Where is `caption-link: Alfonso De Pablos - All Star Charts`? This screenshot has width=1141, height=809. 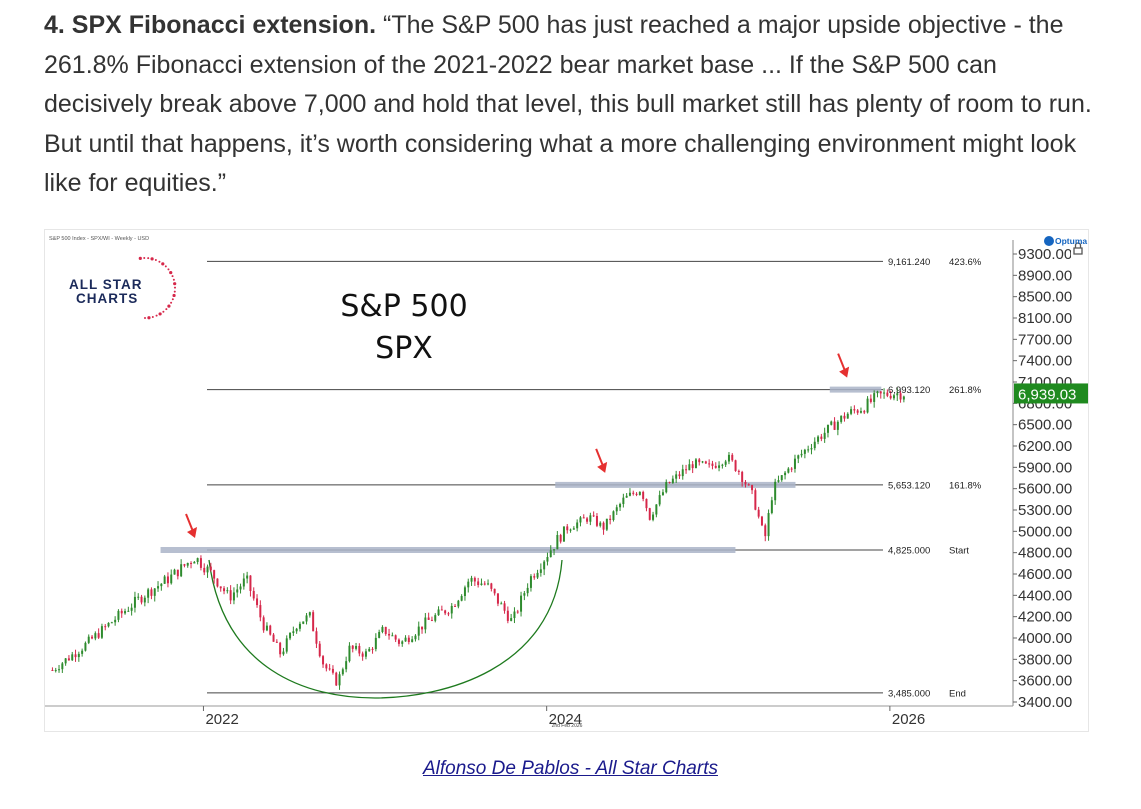
caption-link: Alfonso De Pablos - All Star Charts is located at coordinates (570, 768).